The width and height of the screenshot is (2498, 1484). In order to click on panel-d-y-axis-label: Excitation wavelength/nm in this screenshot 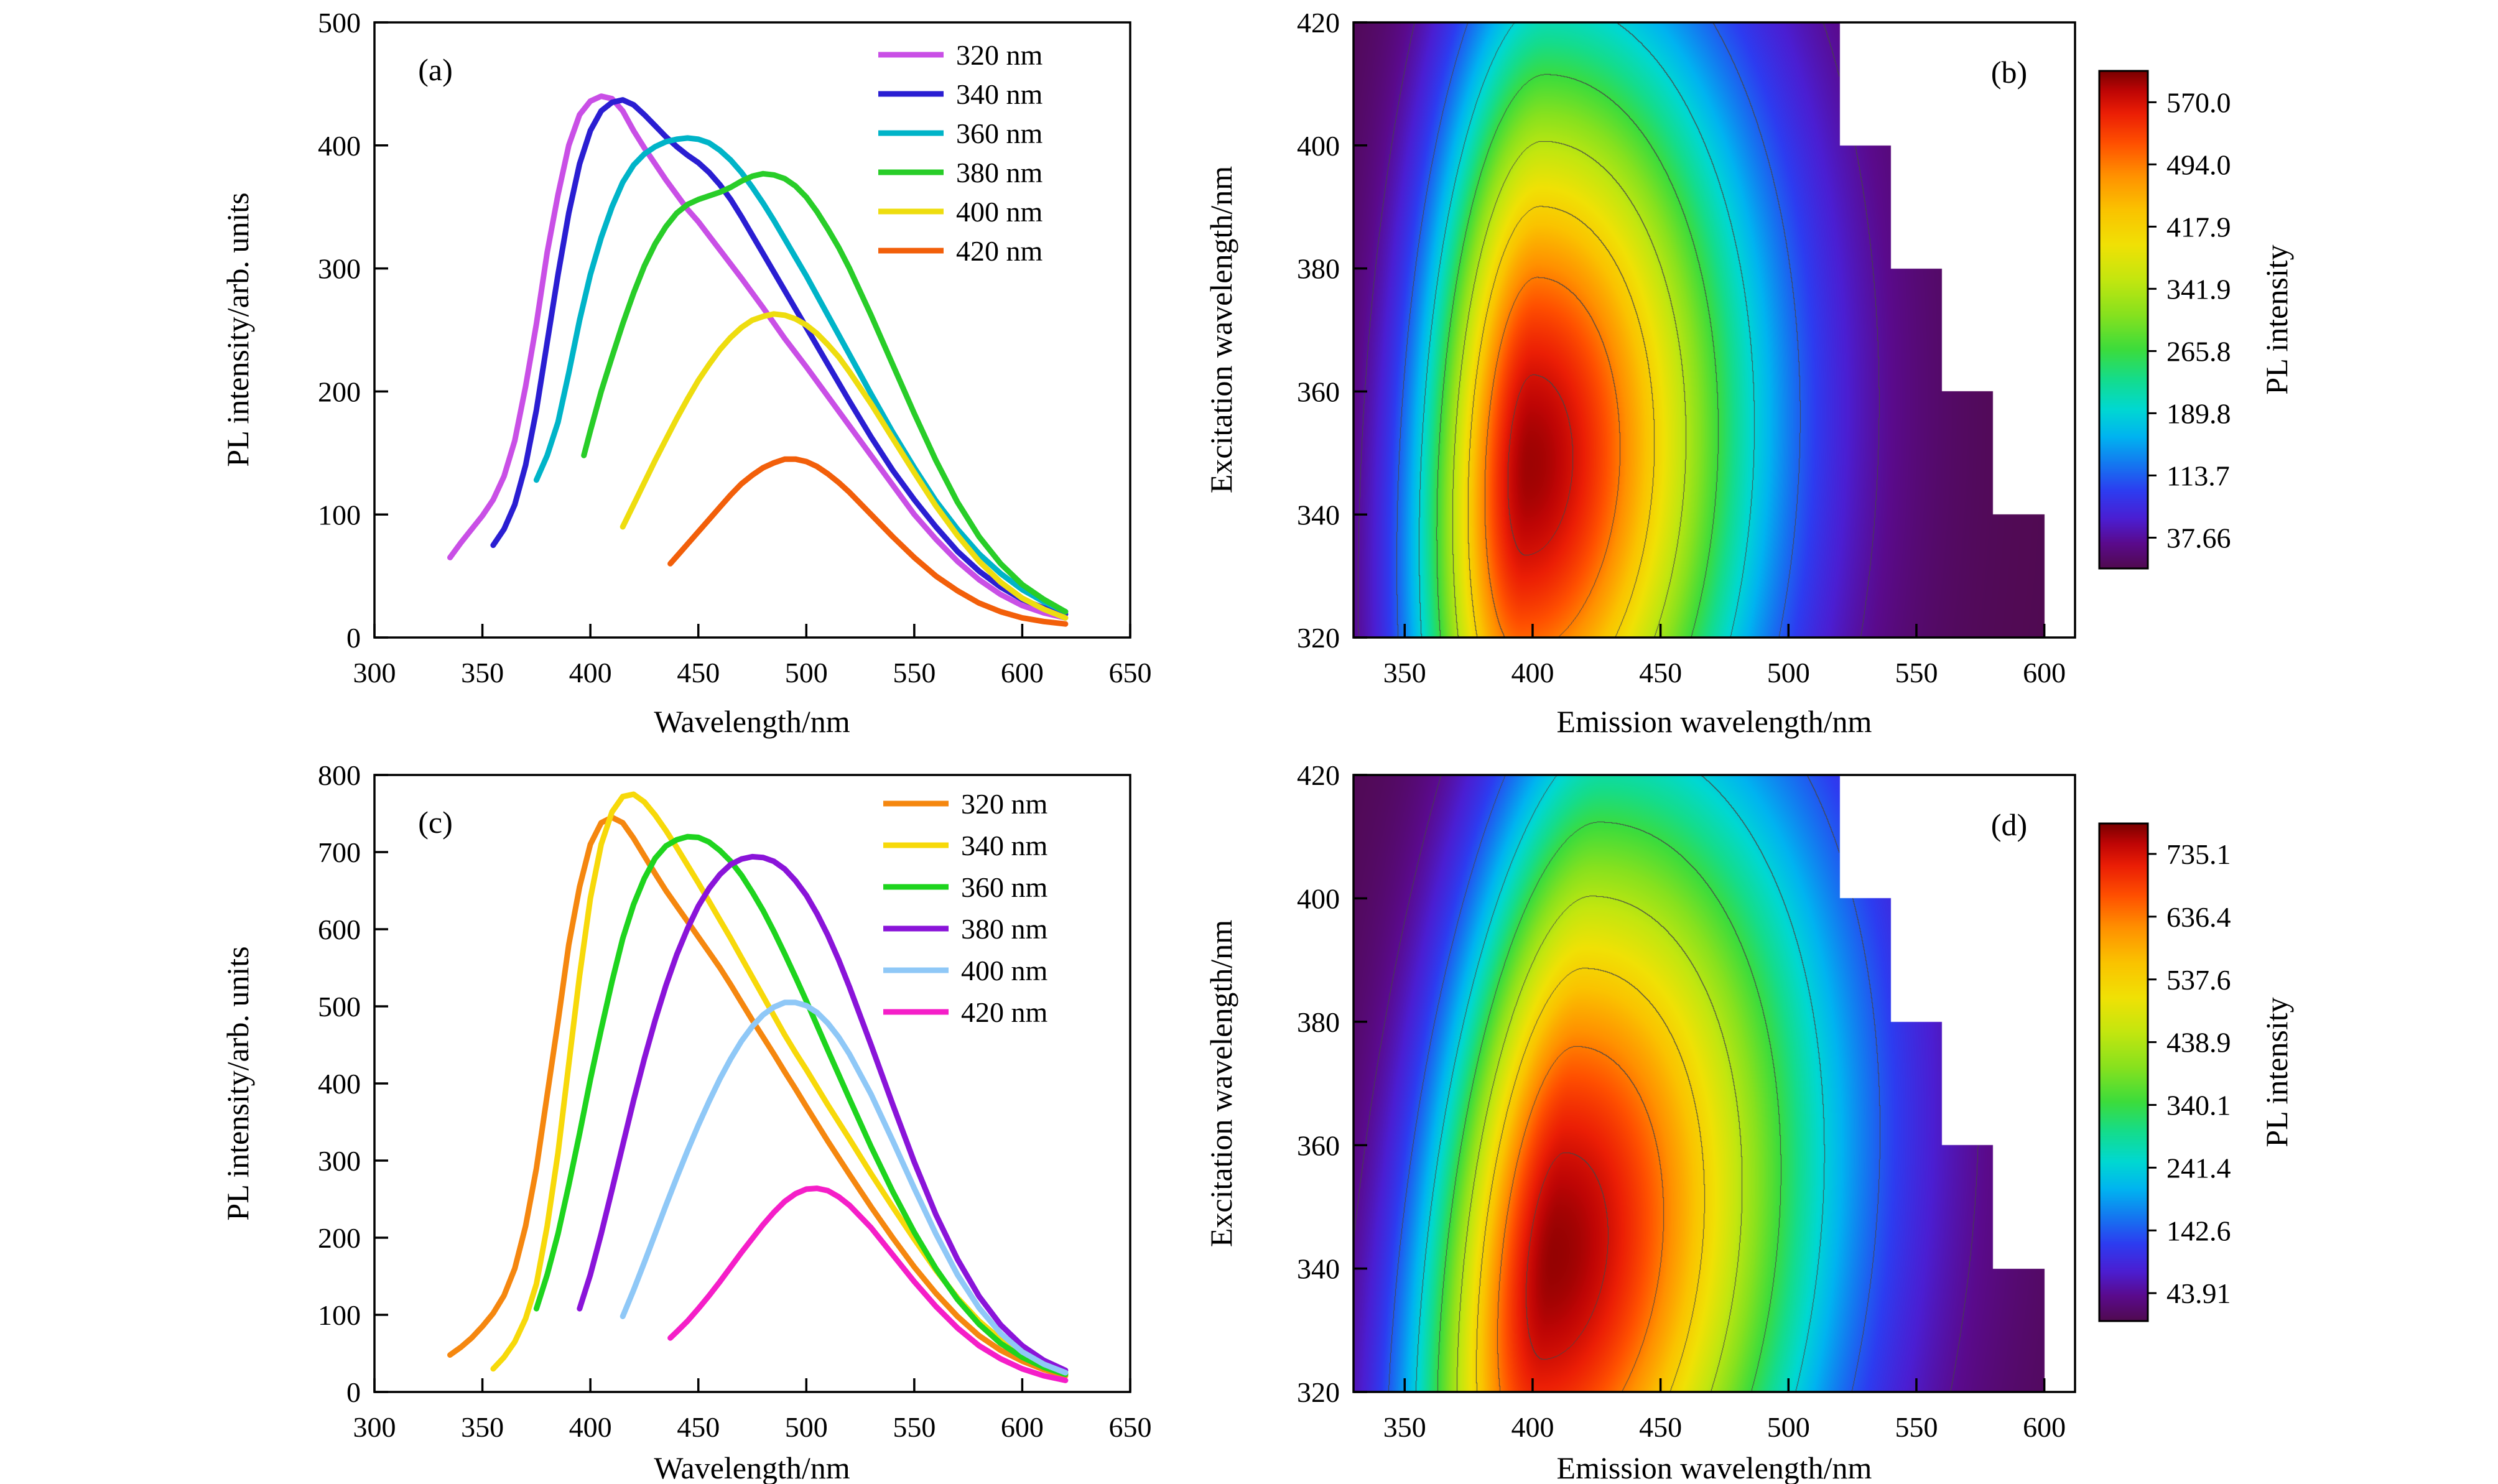, I will do `click(1221, 1083)`.